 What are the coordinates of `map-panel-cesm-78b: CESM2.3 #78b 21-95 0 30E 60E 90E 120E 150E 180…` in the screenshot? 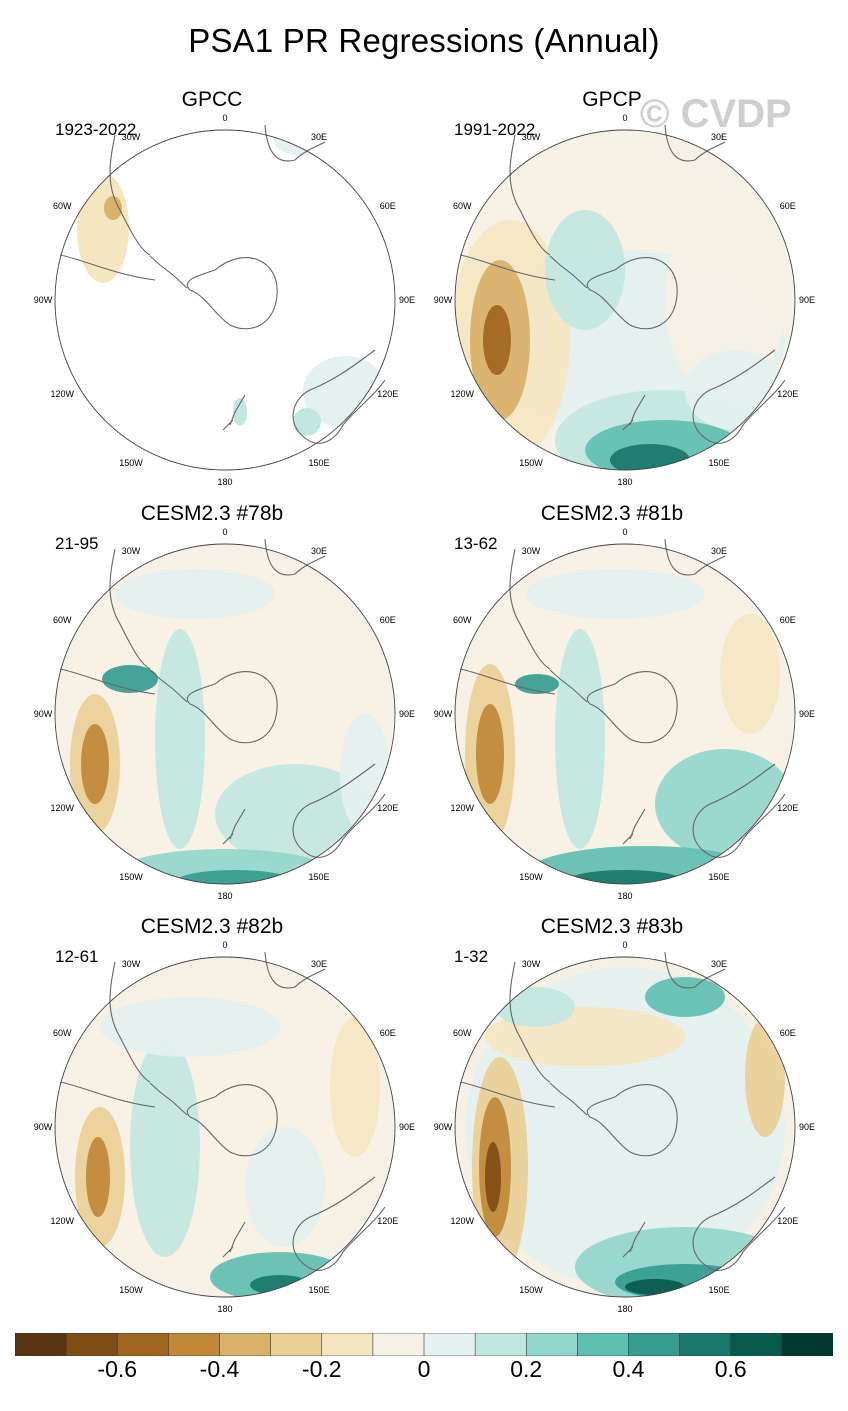 It's located at (212, 707).